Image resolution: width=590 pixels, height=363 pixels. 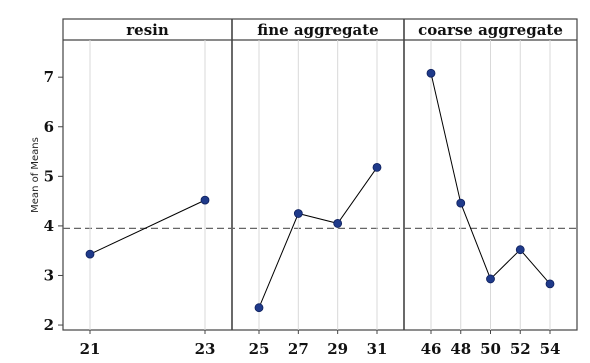 I want to click on y-tick-label: 3, so click(x=49, y=275).